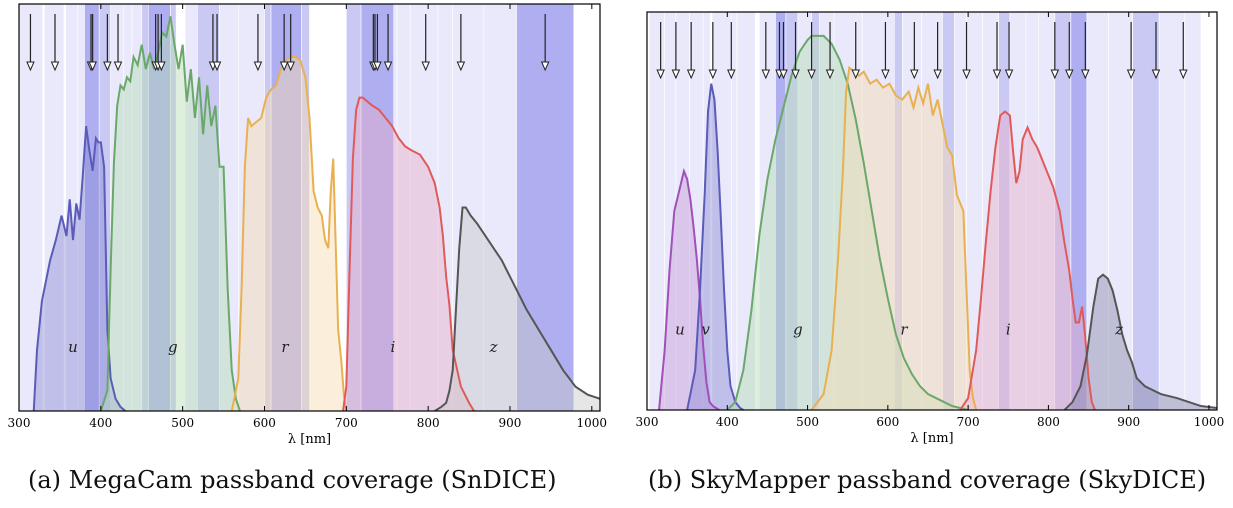 The height and width of the screenshot is (508, 1233). Describe the element at coordinates (285, 347) in the screenshot. I see `band-label-r: r` at that location.